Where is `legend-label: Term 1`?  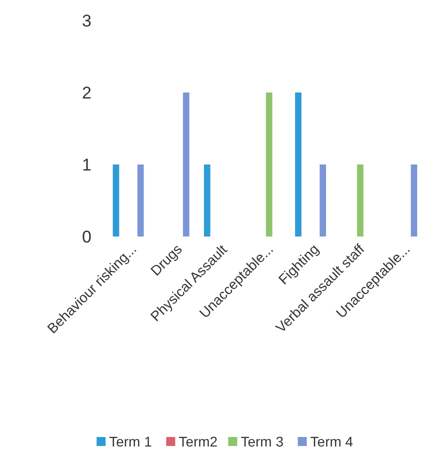
legend-label: Term 1 is located at coordinates (130, 442).